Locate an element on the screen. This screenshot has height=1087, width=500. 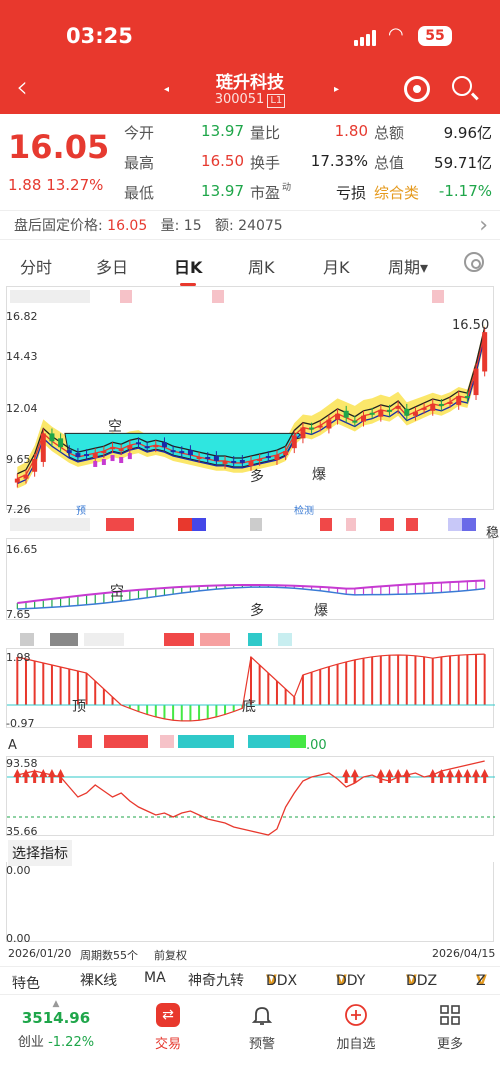
quote-value: 亏损 is located at coordinates (351, 193).